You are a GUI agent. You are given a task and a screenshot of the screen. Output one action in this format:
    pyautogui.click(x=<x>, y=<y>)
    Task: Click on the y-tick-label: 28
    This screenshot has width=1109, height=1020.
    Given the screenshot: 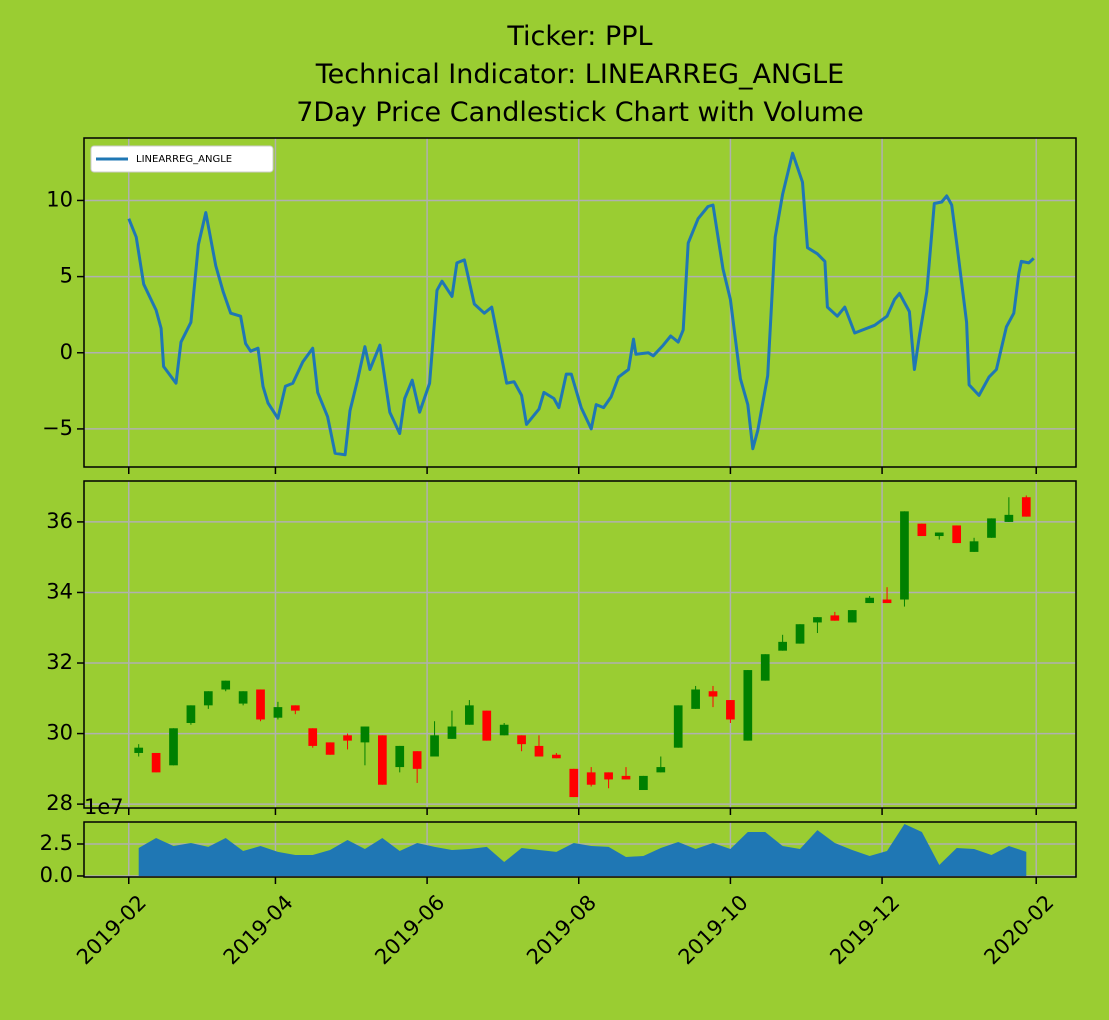 What is the action you would take?
    pyautogui.click(x=59, y=803)
    